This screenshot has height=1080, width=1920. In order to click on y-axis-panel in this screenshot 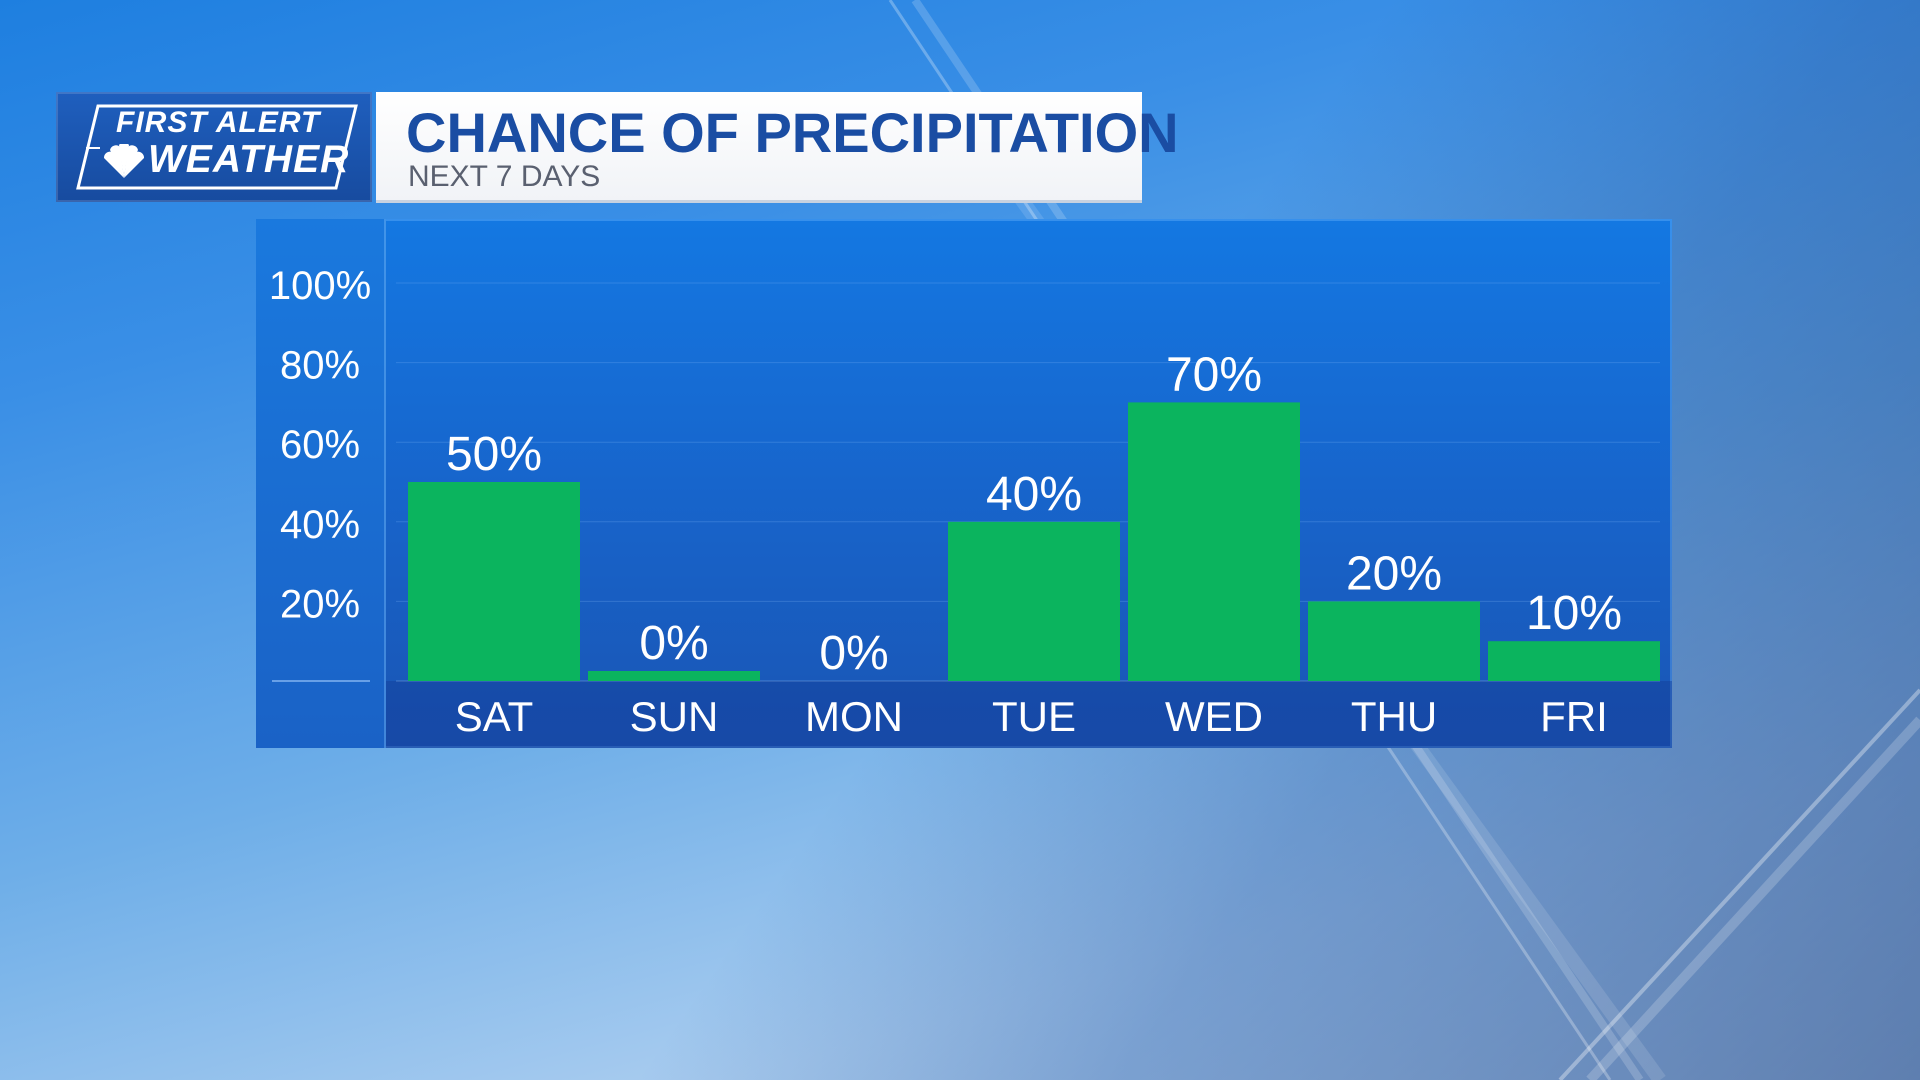, I will do `click(321, 483)`.